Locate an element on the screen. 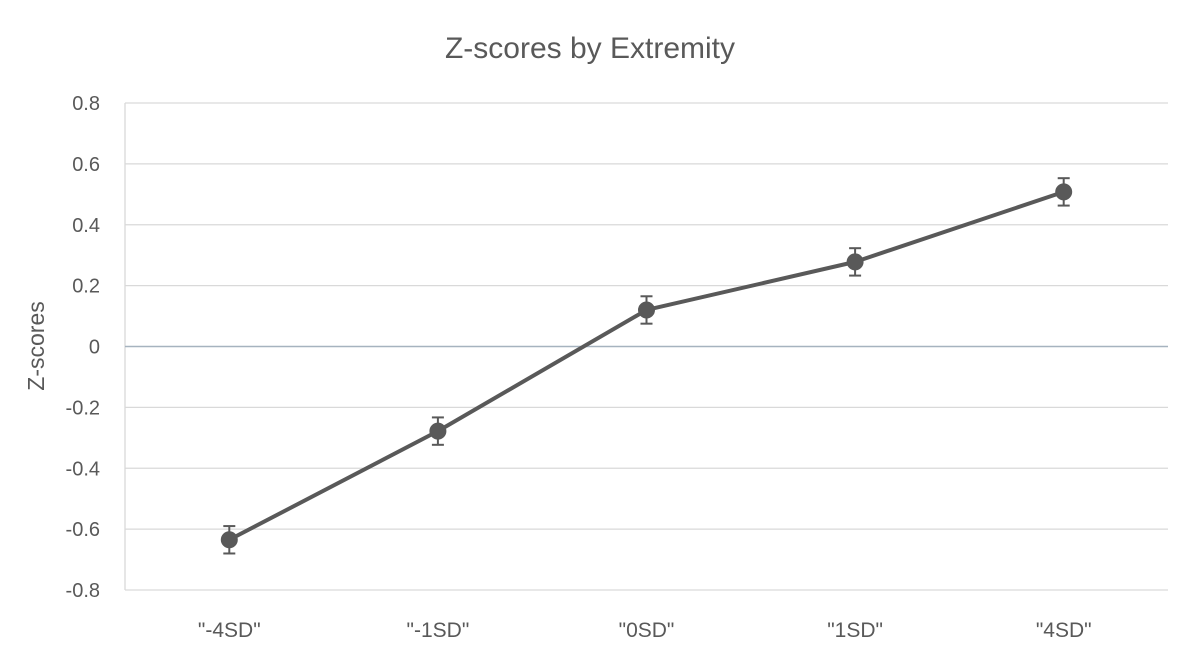 The width and height of the screenshot is (1200, 671). y-tick-label: -0.2 is located at coordinates (83, 408).